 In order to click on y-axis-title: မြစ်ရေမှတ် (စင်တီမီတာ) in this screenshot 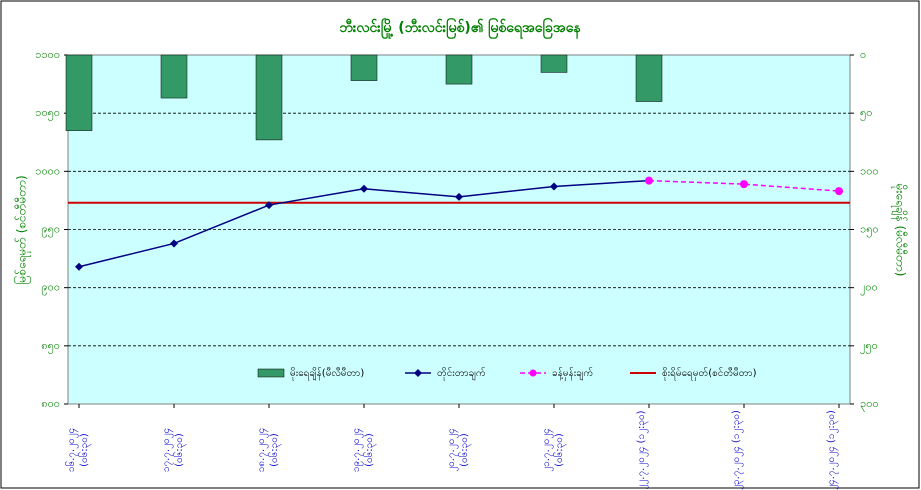, I will do `click(22, 229)`.